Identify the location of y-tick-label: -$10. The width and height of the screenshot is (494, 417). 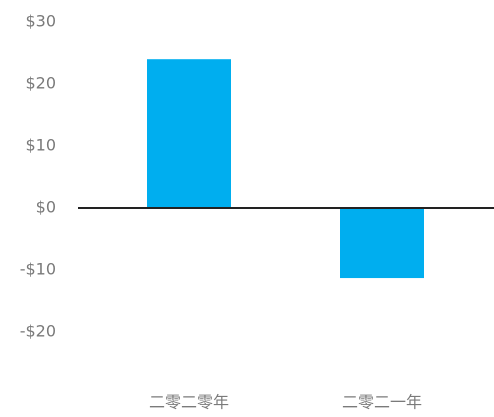
(38, 269).